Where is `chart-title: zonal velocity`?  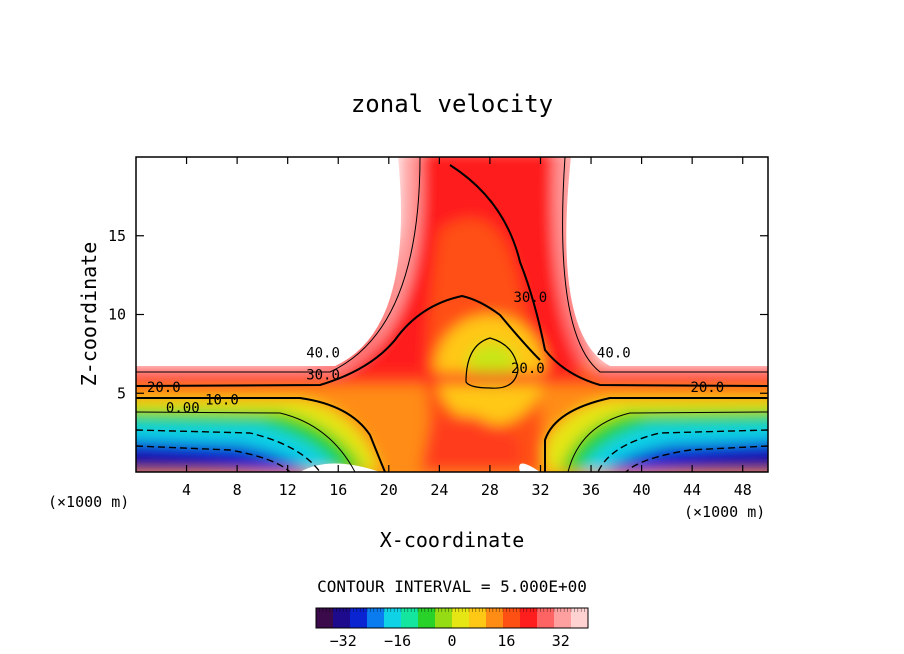 chart-title: zonal velocity is located at coordinates (452, 104).